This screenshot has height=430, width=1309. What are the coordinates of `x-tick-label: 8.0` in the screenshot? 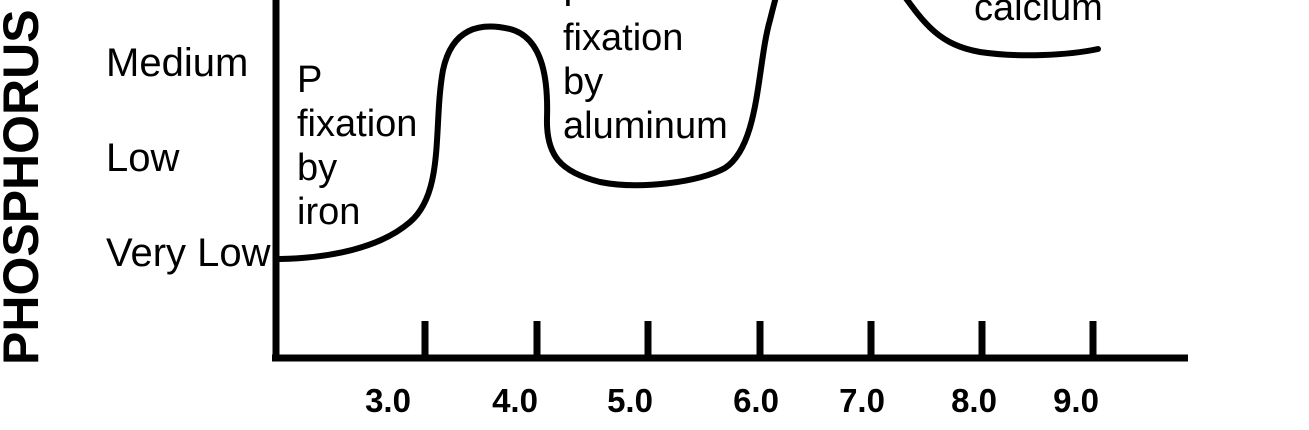 It's located at (974, 400).